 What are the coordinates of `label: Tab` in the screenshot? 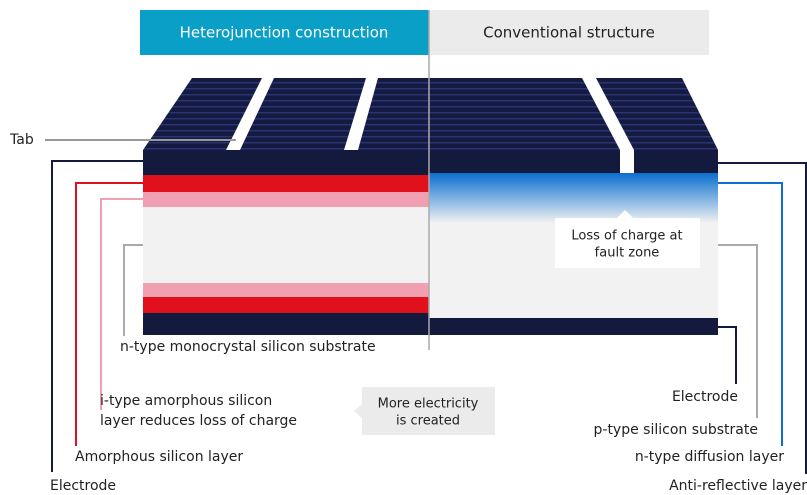 It's located at (21, 140).